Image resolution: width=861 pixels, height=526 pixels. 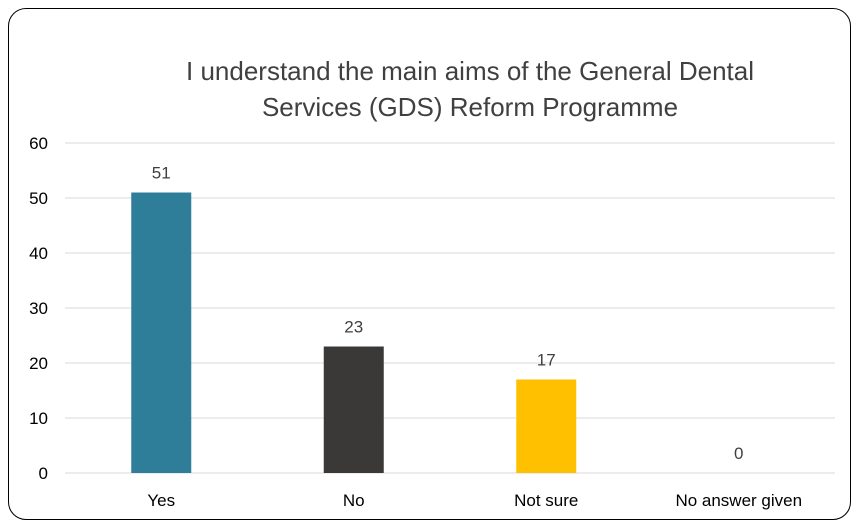 I want to click on data-label: 23, so click(x=353, y=327).